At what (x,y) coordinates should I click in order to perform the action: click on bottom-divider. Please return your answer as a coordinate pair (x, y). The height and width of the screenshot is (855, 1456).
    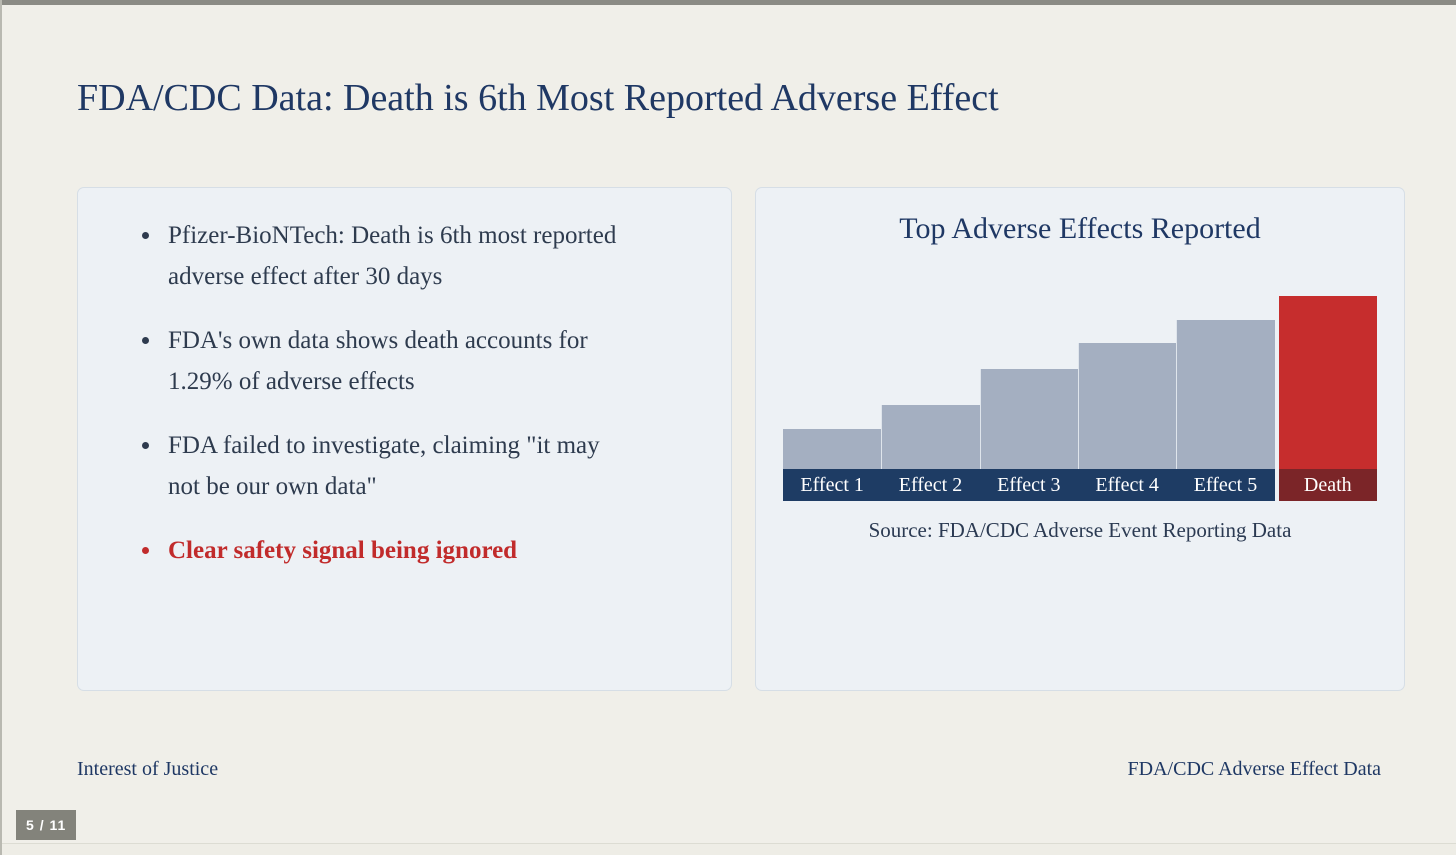
    Looking at the image, I should click on (729, 849).